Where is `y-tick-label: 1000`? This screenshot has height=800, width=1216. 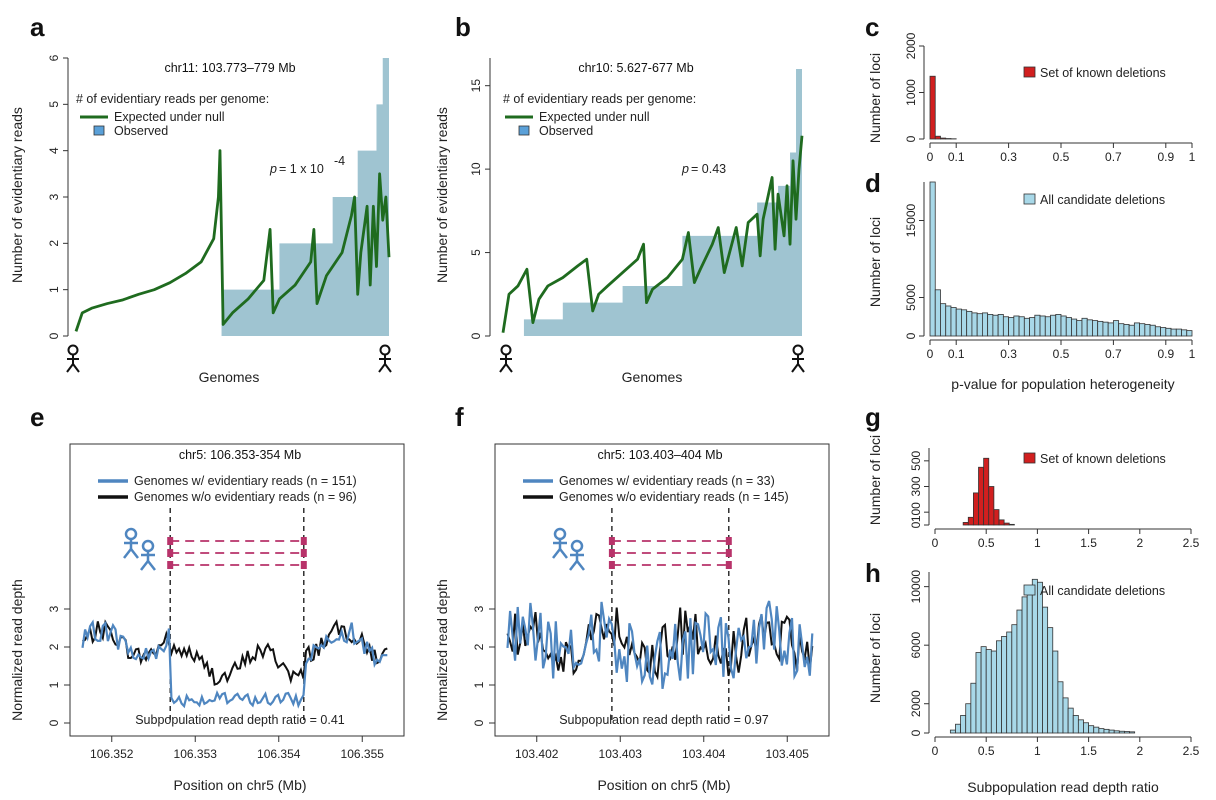 y-tick-label: 1000 is located at coordinates (911, 92).